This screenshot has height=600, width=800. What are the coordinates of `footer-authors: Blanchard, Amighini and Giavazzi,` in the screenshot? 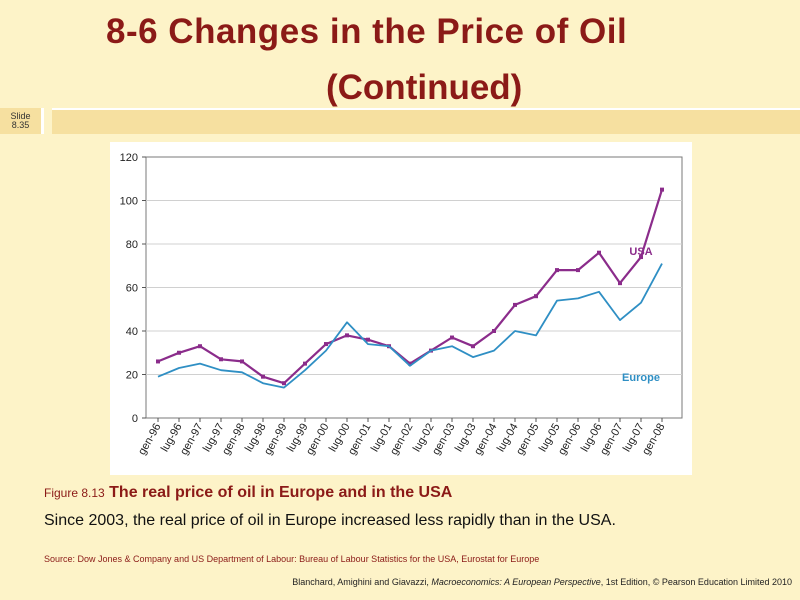 It's located at (362, 582).